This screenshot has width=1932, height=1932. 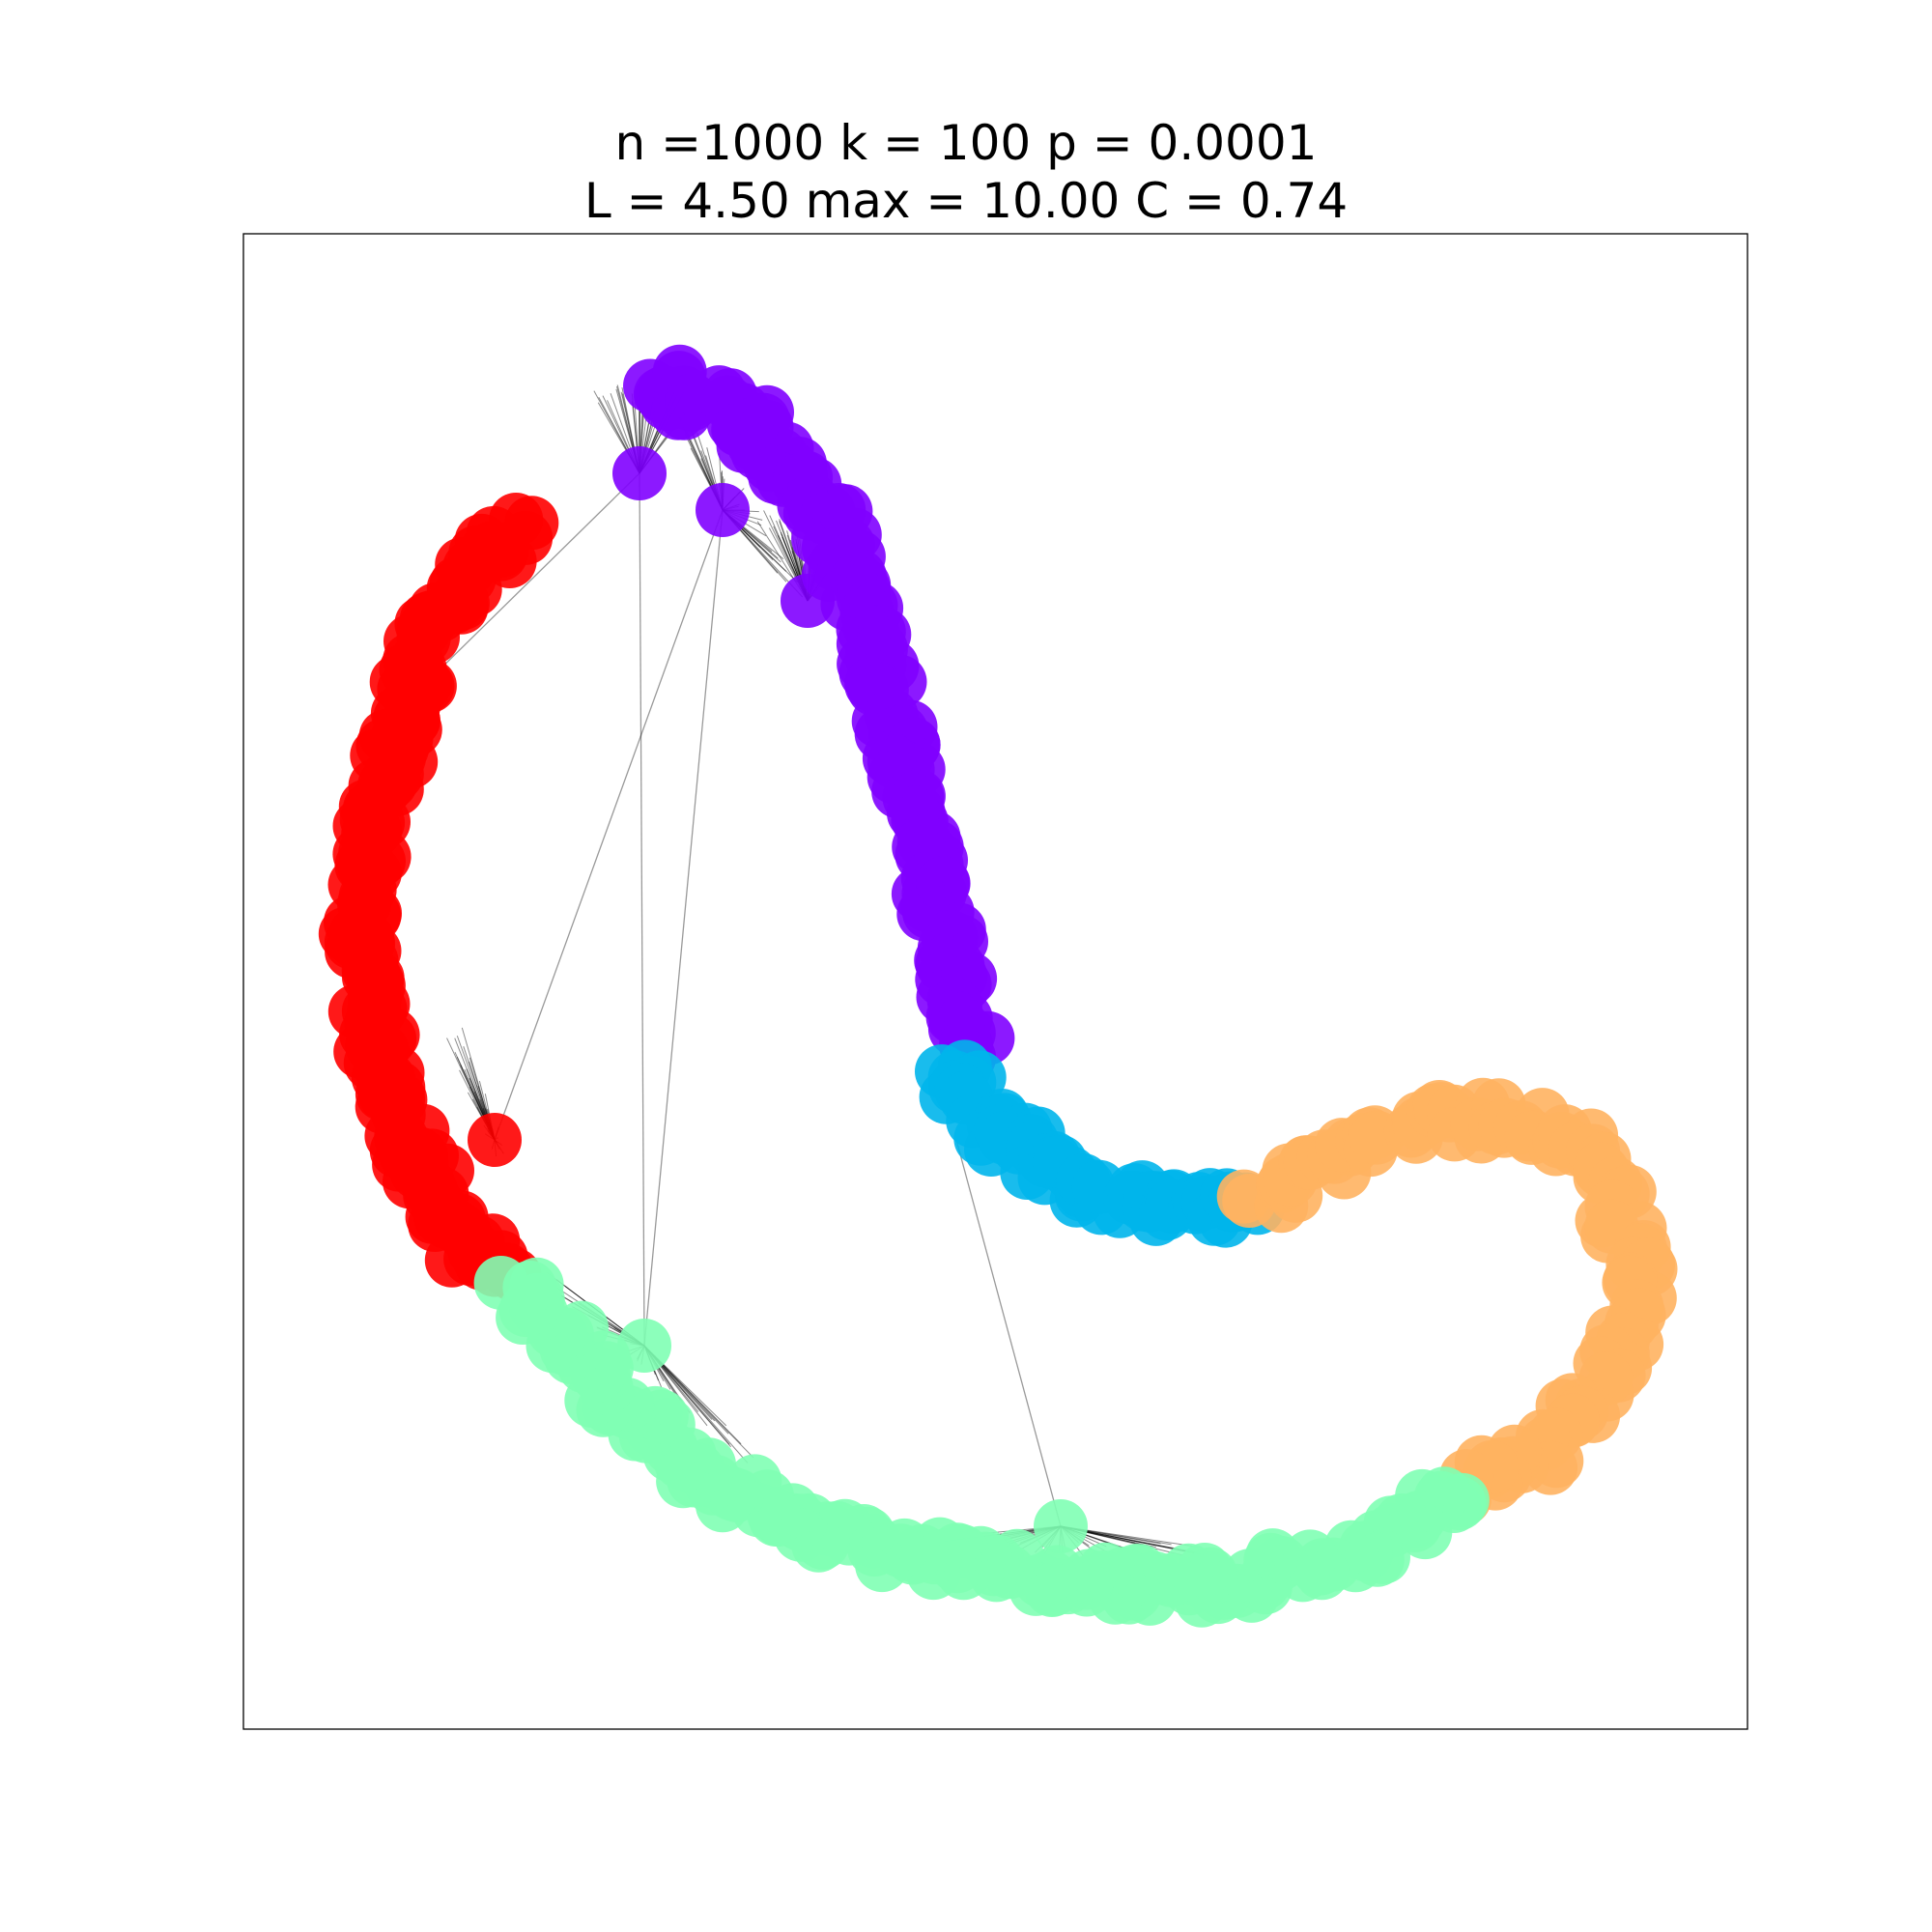 I want to click on title-line-2: L = 4.50 max = 10.00 C = 0.74, so click(x=966, y=201).